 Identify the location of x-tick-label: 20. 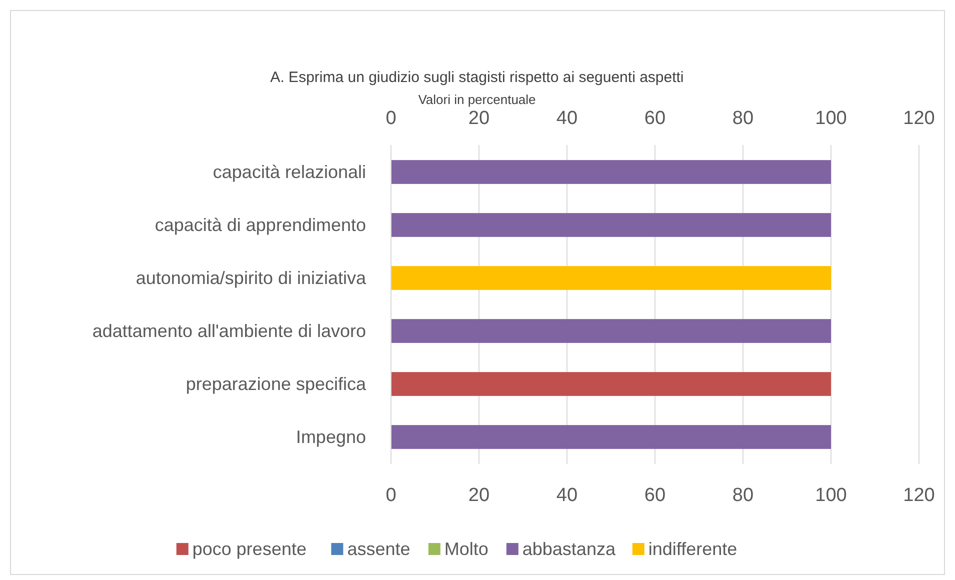
(479, 118).